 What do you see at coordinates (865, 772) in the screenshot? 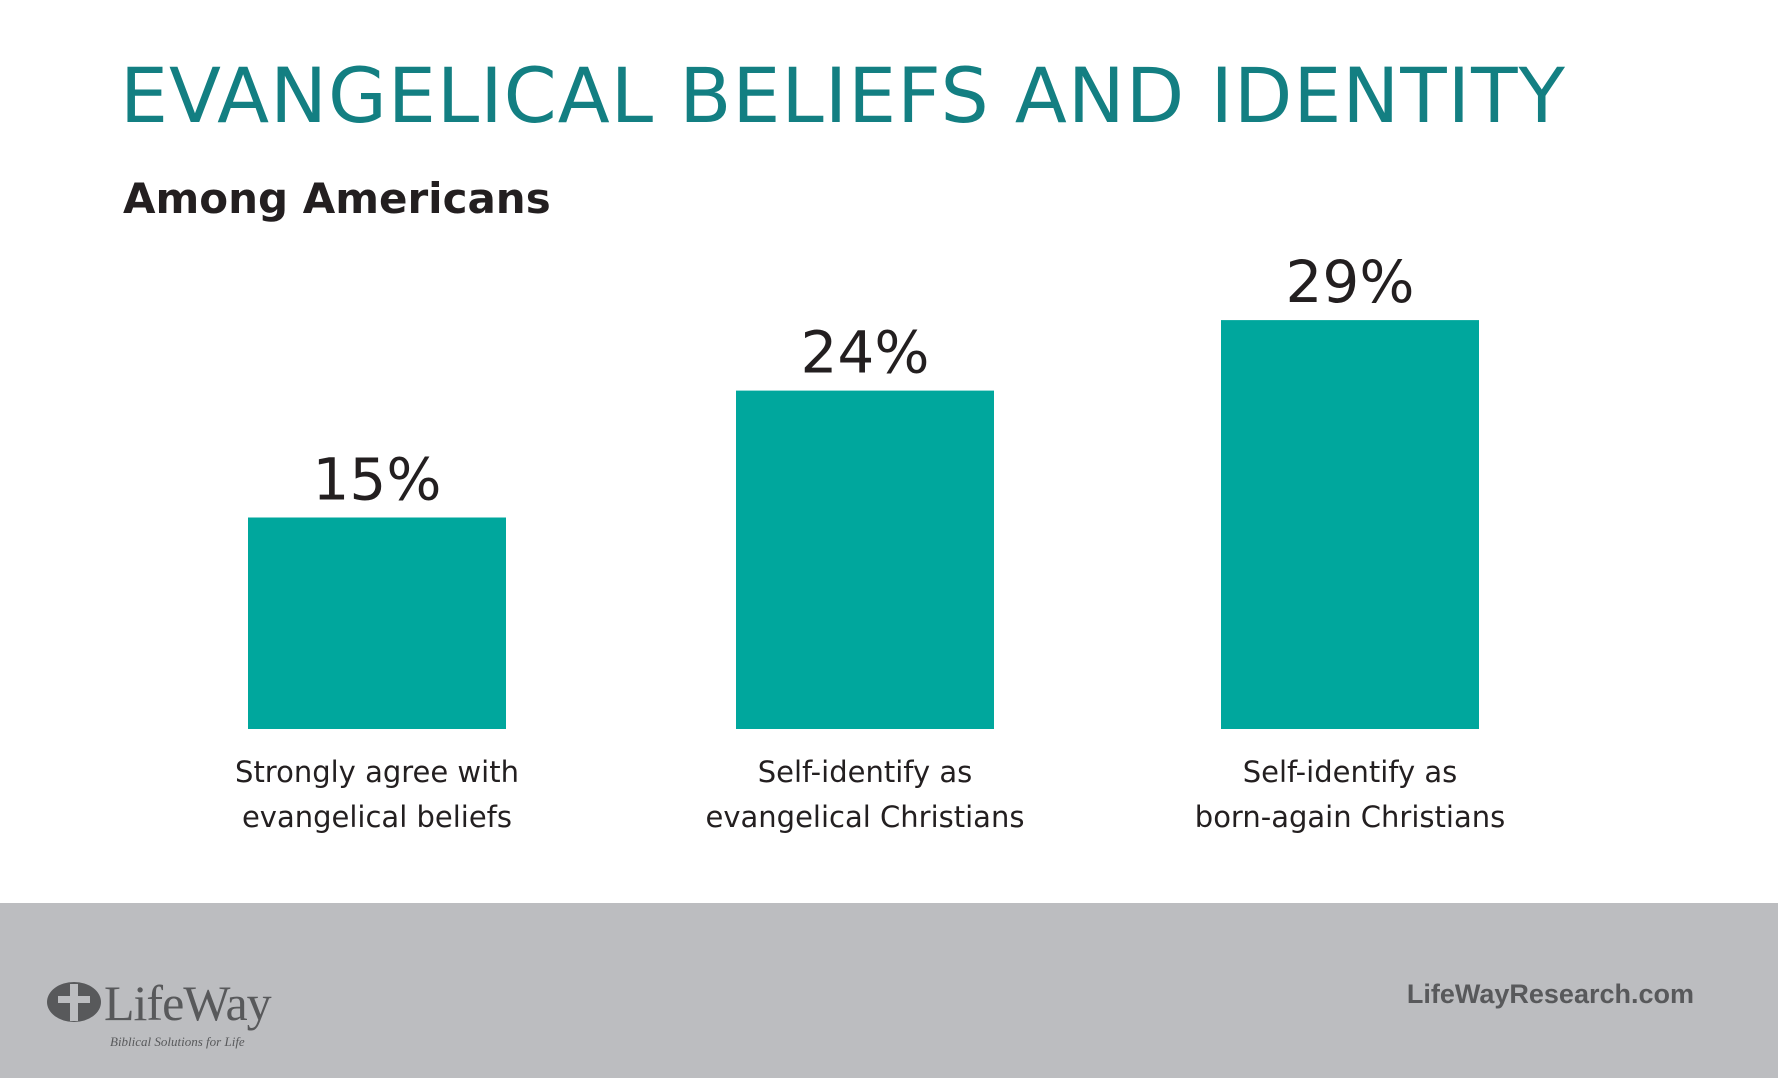
I see `category-label-2-line-1: Self-identify as` at bounding box center [865, 772].